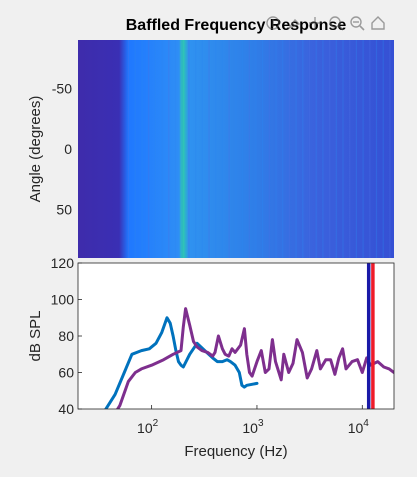 This screenshot has height=477, width=417. What do you see at coordinates (66, 409) in the screenshot?
I see `line-y-tick-label: 40` at bounding box center [66, 409].